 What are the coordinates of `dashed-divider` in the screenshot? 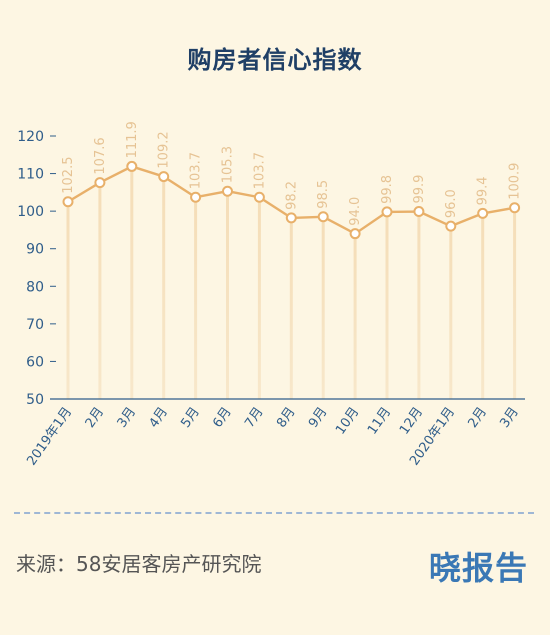 It's located at (274, 513).